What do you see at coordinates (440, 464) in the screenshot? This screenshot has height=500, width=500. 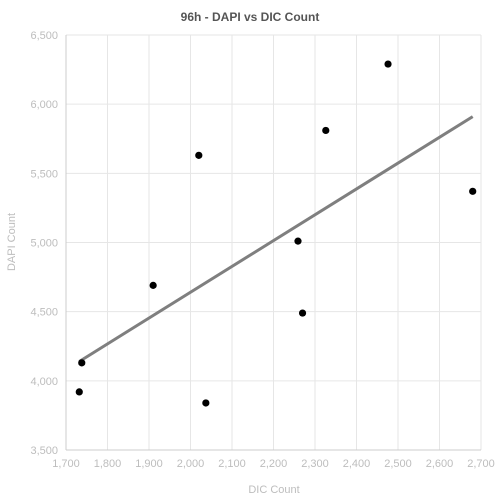 I see `x-tick-label: 2,600` at bounding box center [440, 464].